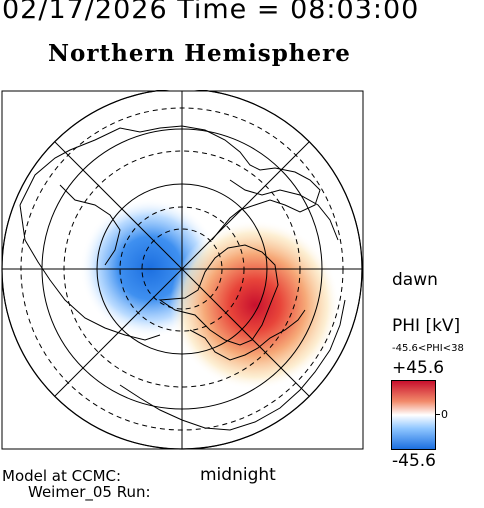 This screenshot has width=484, height=508. I want to click on colorbar-title: PHI [kV], so click(426, 326).